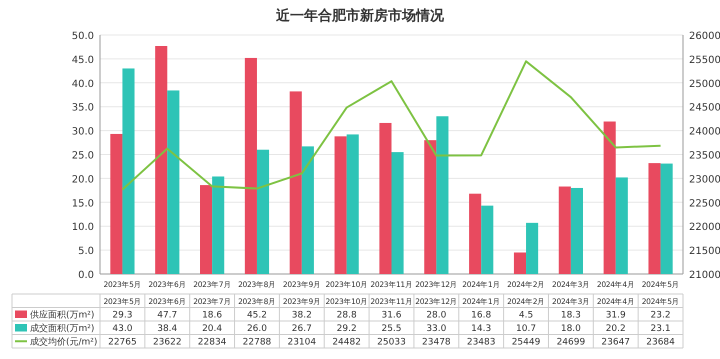 This screenshot has height=359, width=720. Describe the element at coordinates (391, 329) in the screenshot. I see `data-label: 25.5` at that location.